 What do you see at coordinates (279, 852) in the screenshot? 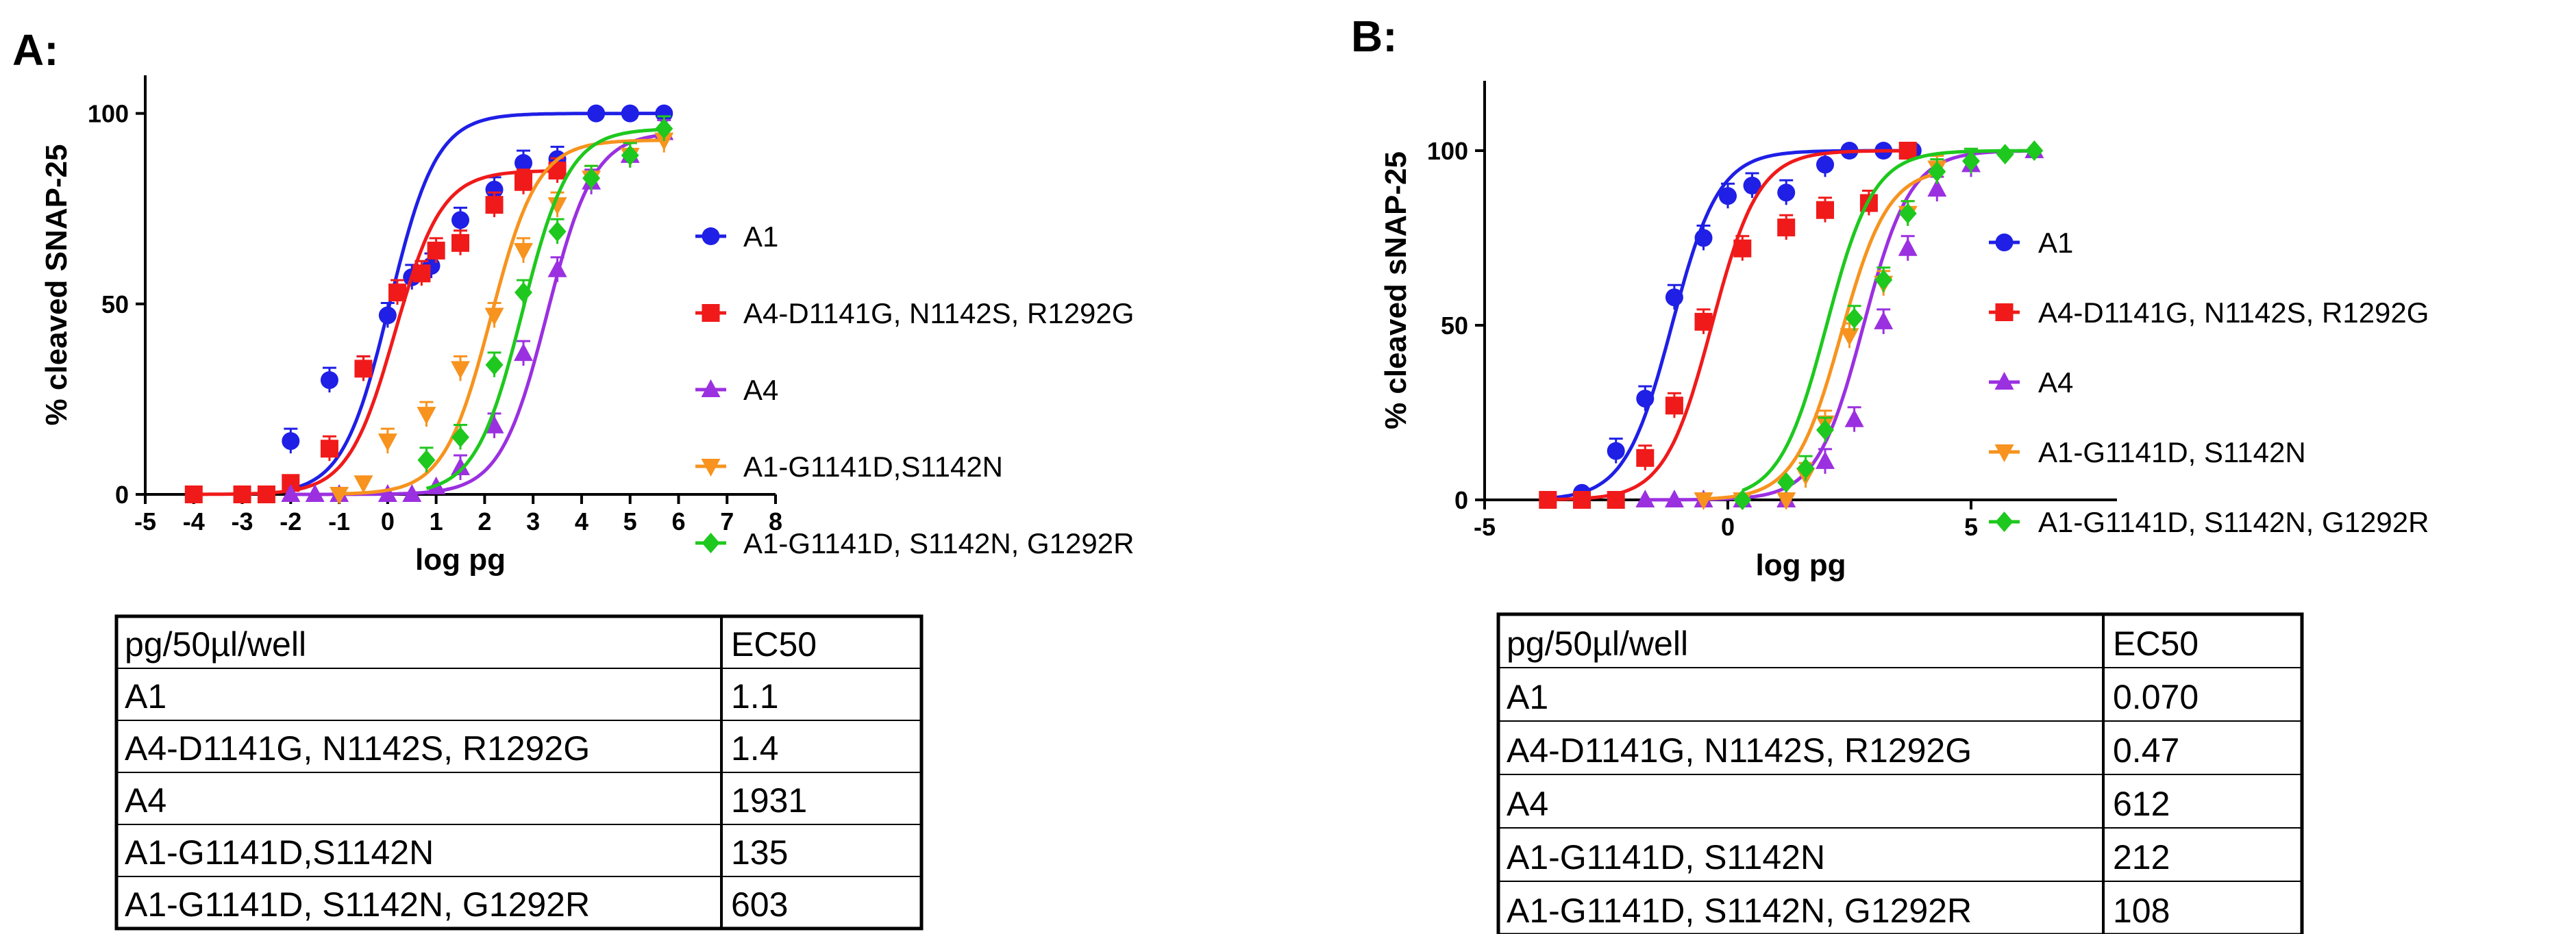
I see `table-cell: A1-G1141D,S1142N` at bounding box center [279, 852].